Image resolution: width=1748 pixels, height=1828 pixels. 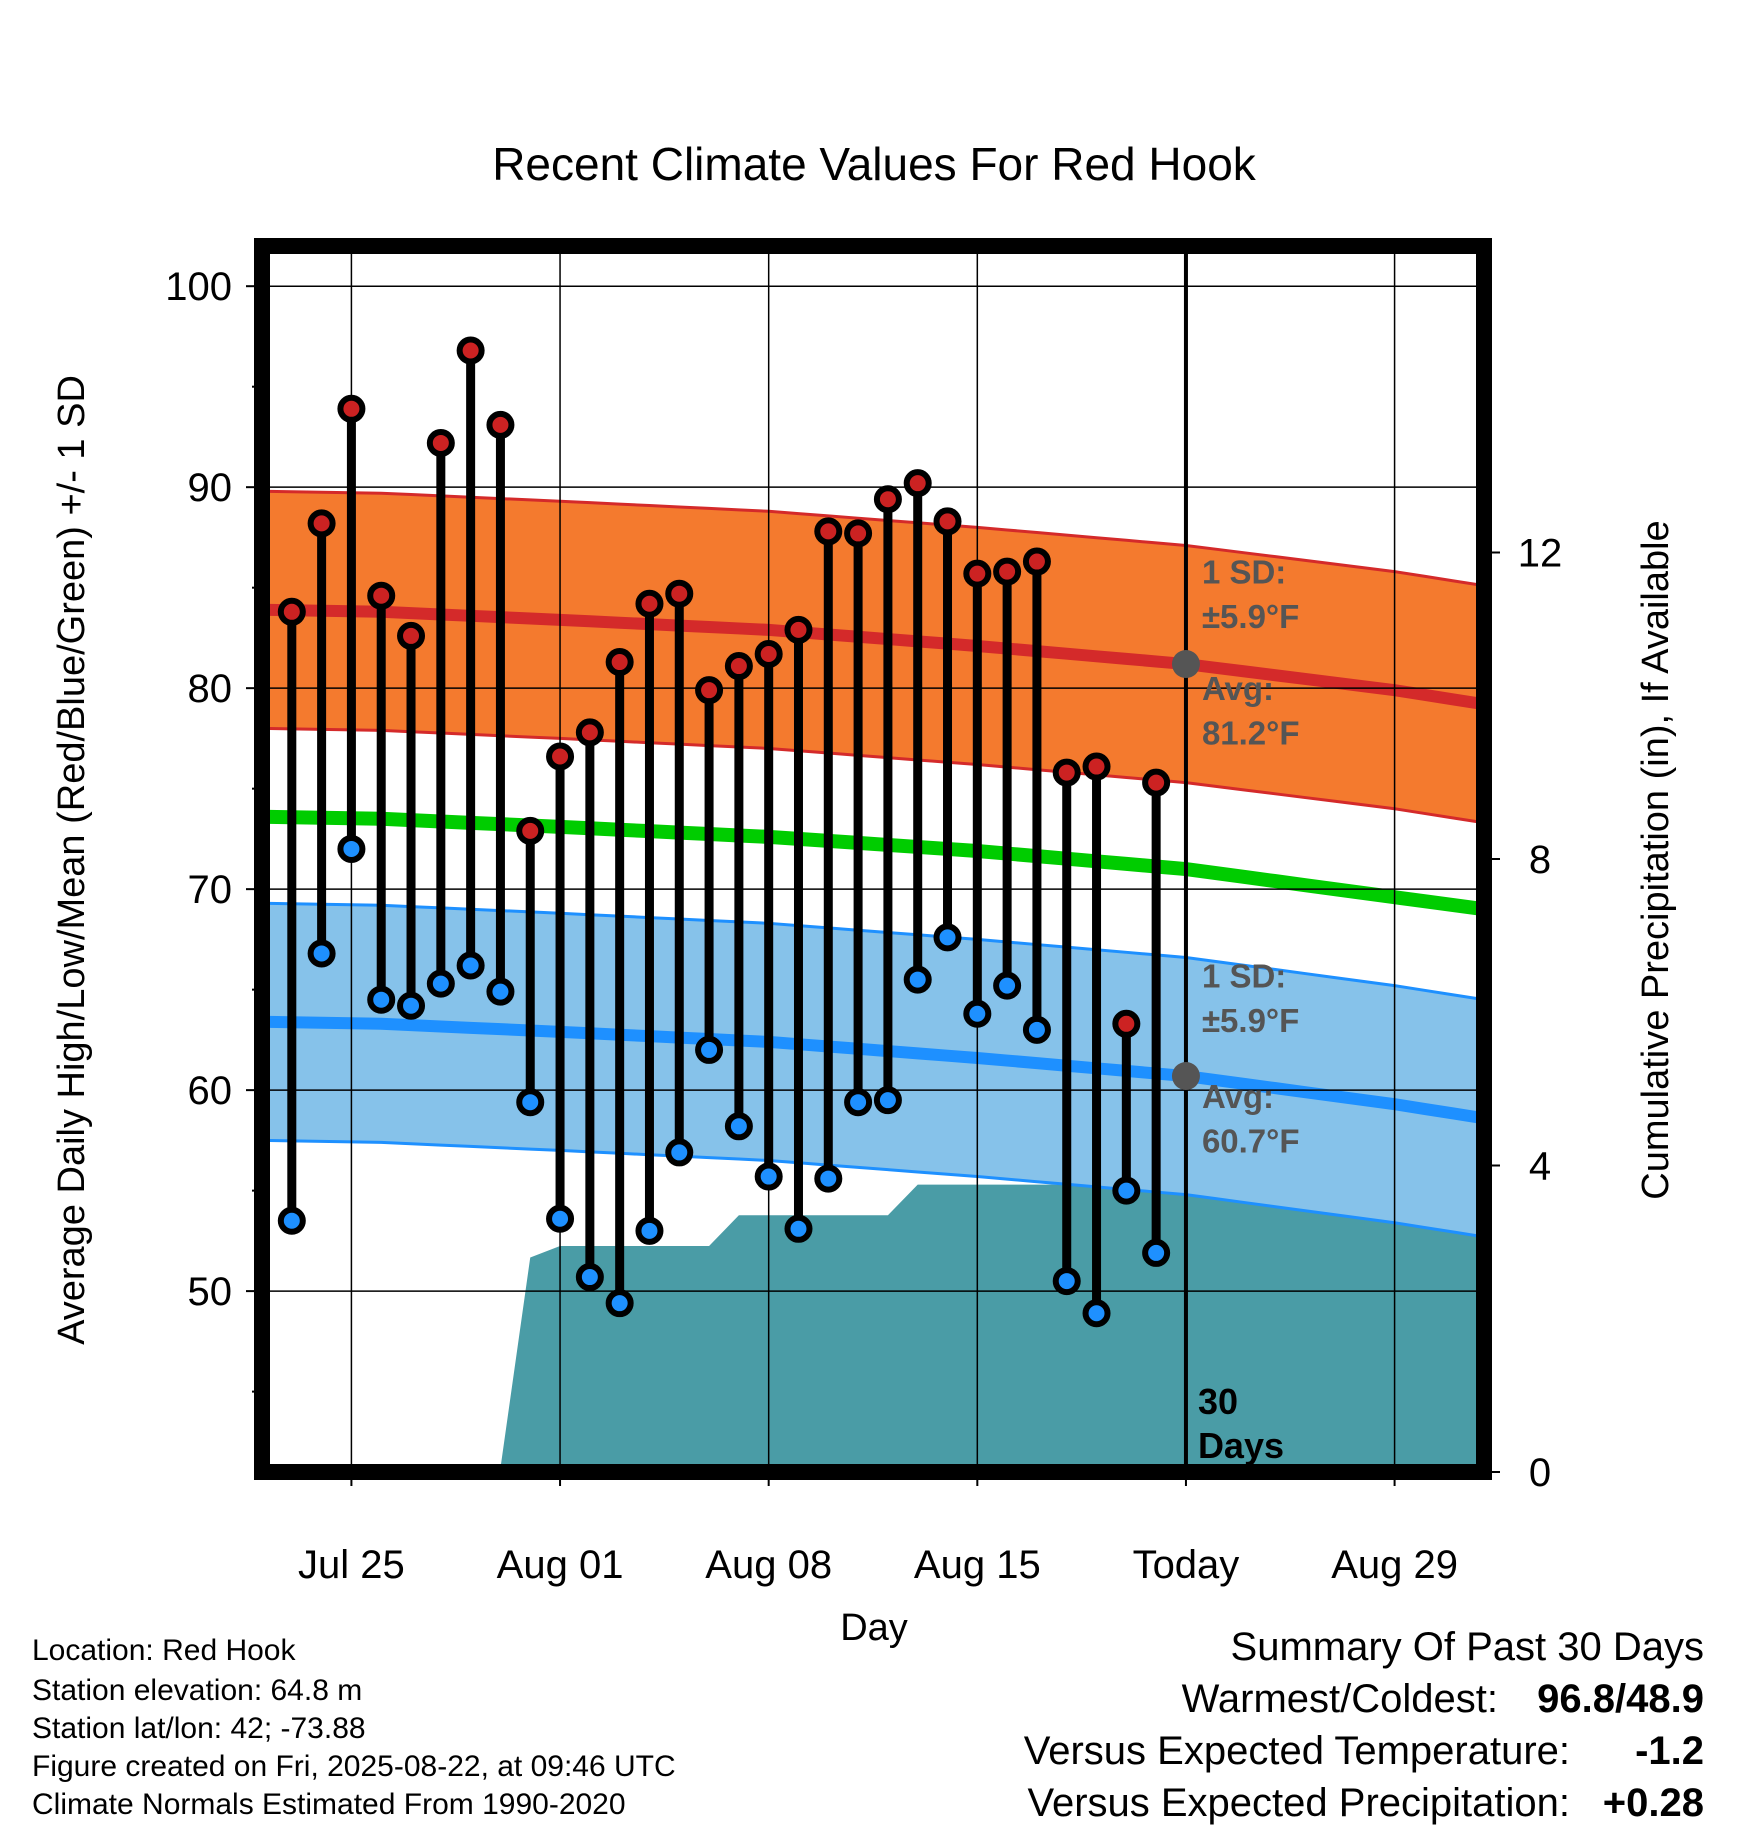 What do you see at coordinates (1620, 1699) in the screenshot?
I see `summary-warmest-value: 96.8/48.9` at bounding box center [1620, 1699].